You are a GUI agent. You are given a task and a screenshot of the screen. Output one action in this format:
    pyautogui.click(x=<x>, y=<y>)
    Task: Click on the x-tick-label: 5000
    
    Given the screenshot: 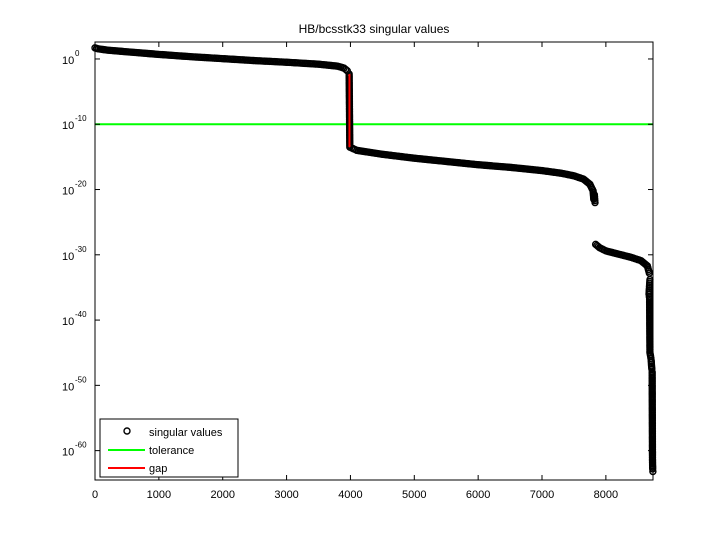 What is the action you would take?
    pyautogui.click(x=414, y=495)
    